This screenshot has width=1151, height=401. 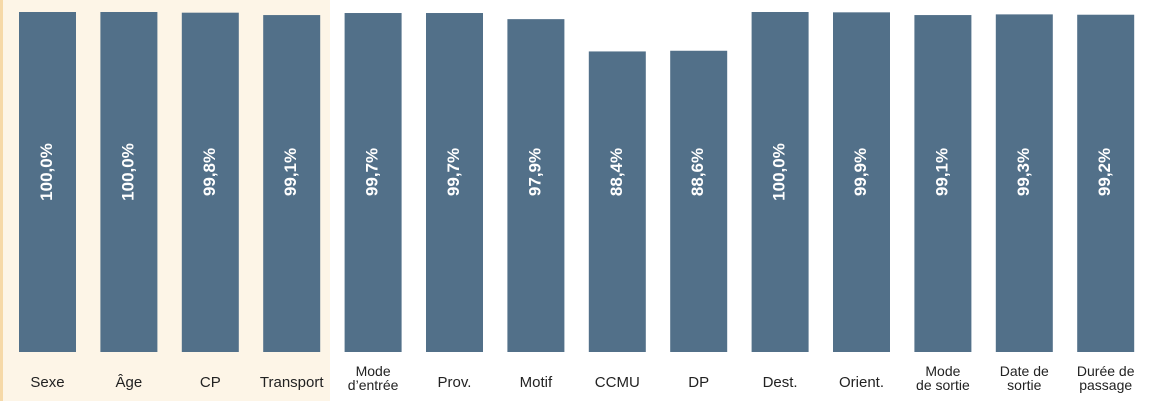 What do you see at coordinates (861, 382) in the screenshot?
I see `x-tick-label: Orient.` at bounding box center [861, 382].